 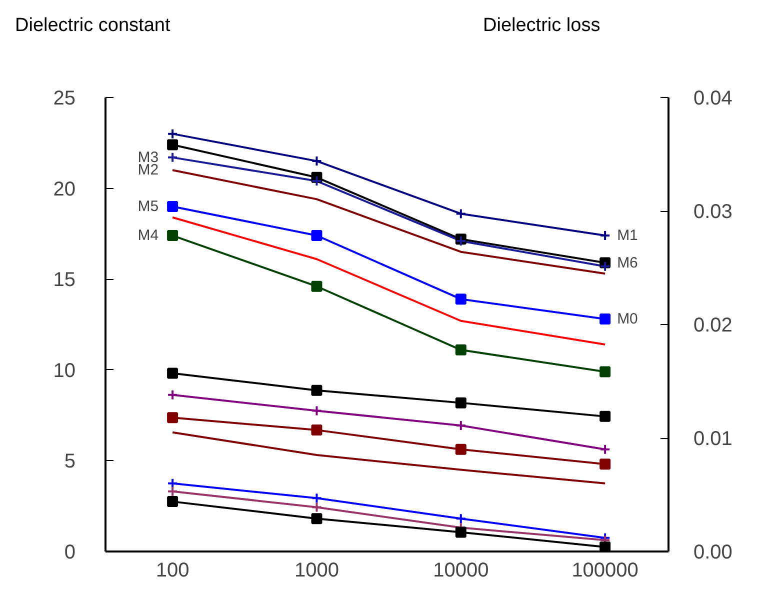 What do you see at coordinates (713, 325) in the screenshot?
I see `y2-tick-label: 0.02` at bounding box center [713, 325].